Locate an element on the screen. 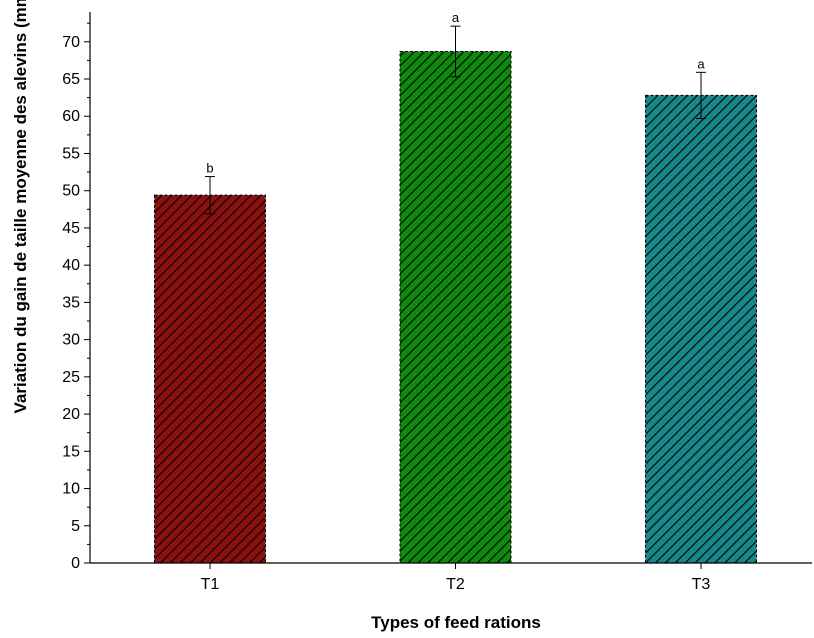  x-tick-label-t1: T1 is located at coordinates (210, 584).